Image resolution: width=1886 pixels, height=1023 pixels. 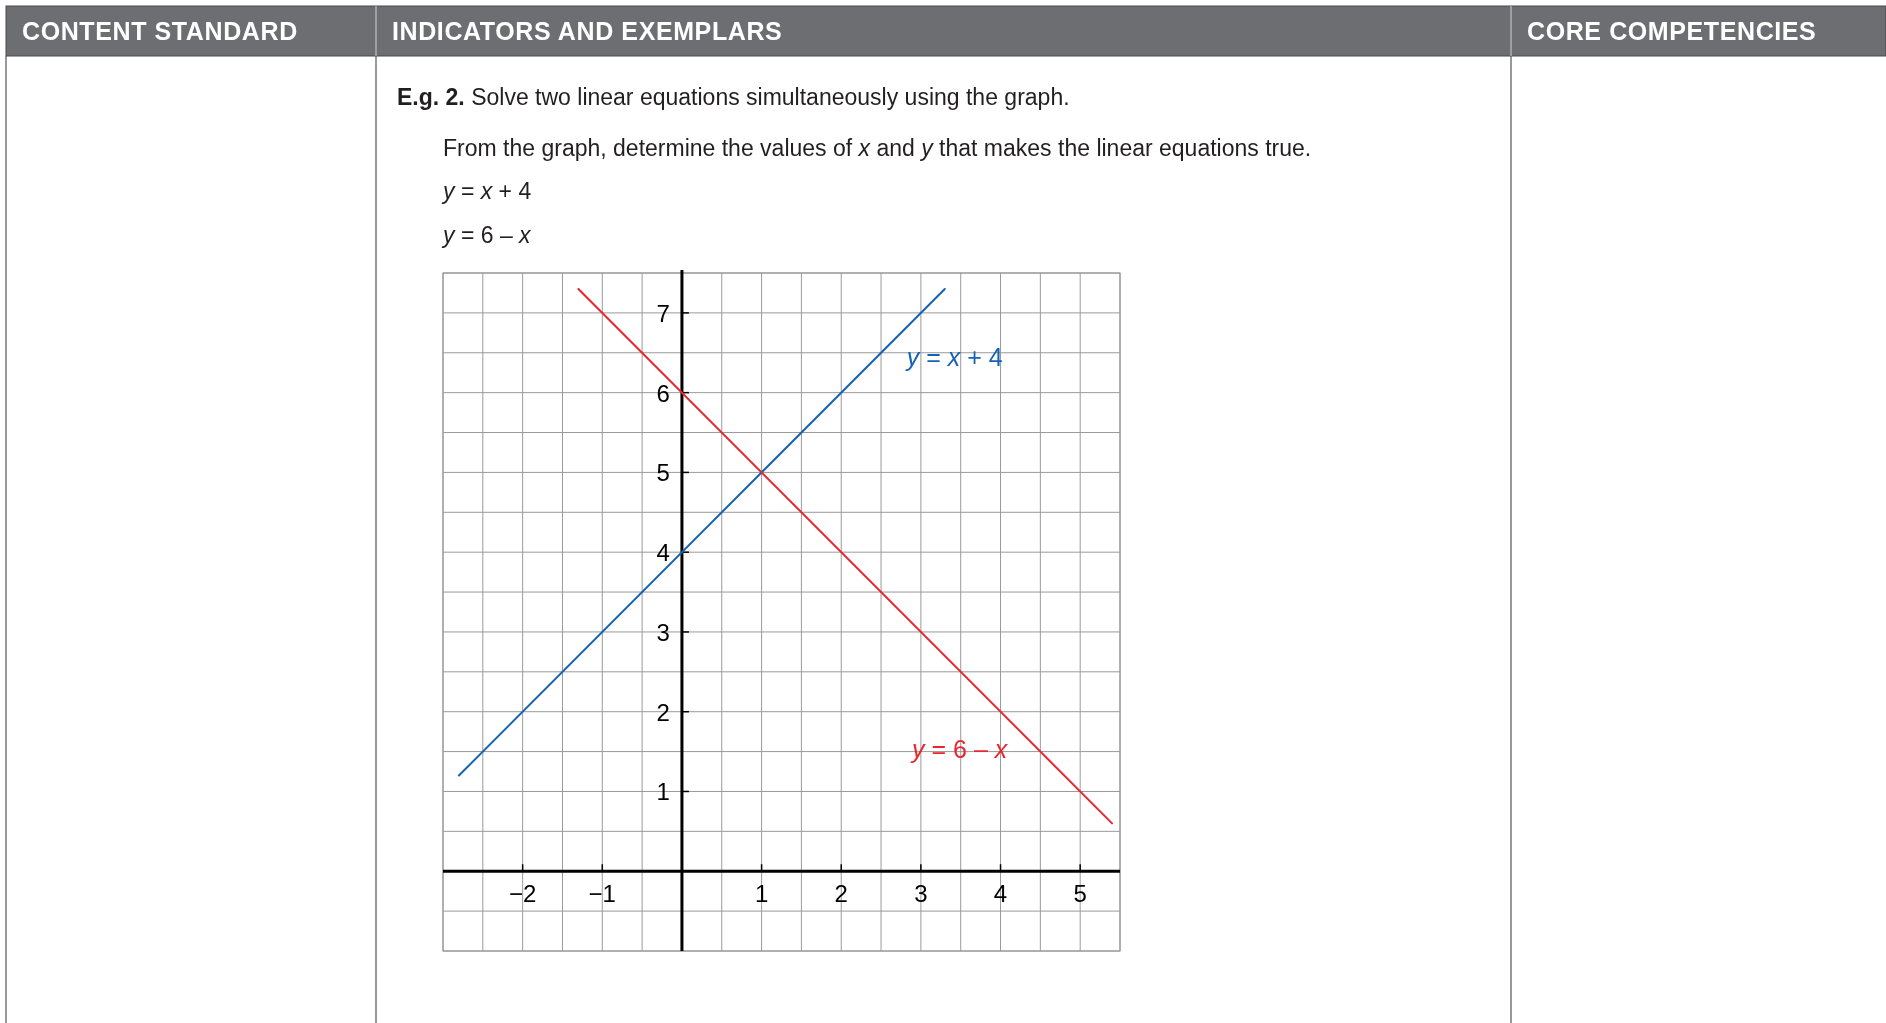 I want to click on y-tick-label: 1, so click(x=663, y=792).